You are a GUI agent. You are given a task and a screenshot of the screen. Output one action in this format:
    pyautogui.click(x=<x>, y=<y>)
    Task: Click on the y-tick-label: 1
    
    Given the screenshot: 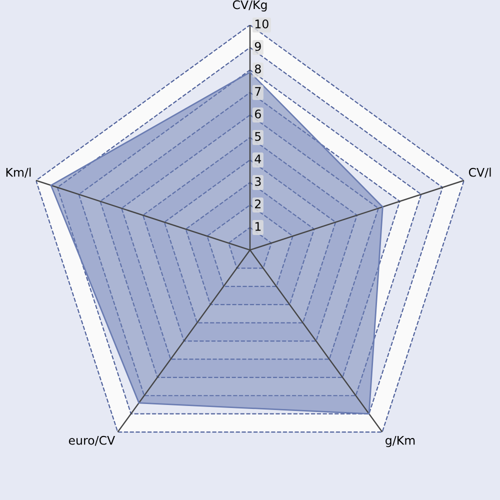 What is the action you would take?
    pyautogui.click(x=258, y=226)
    